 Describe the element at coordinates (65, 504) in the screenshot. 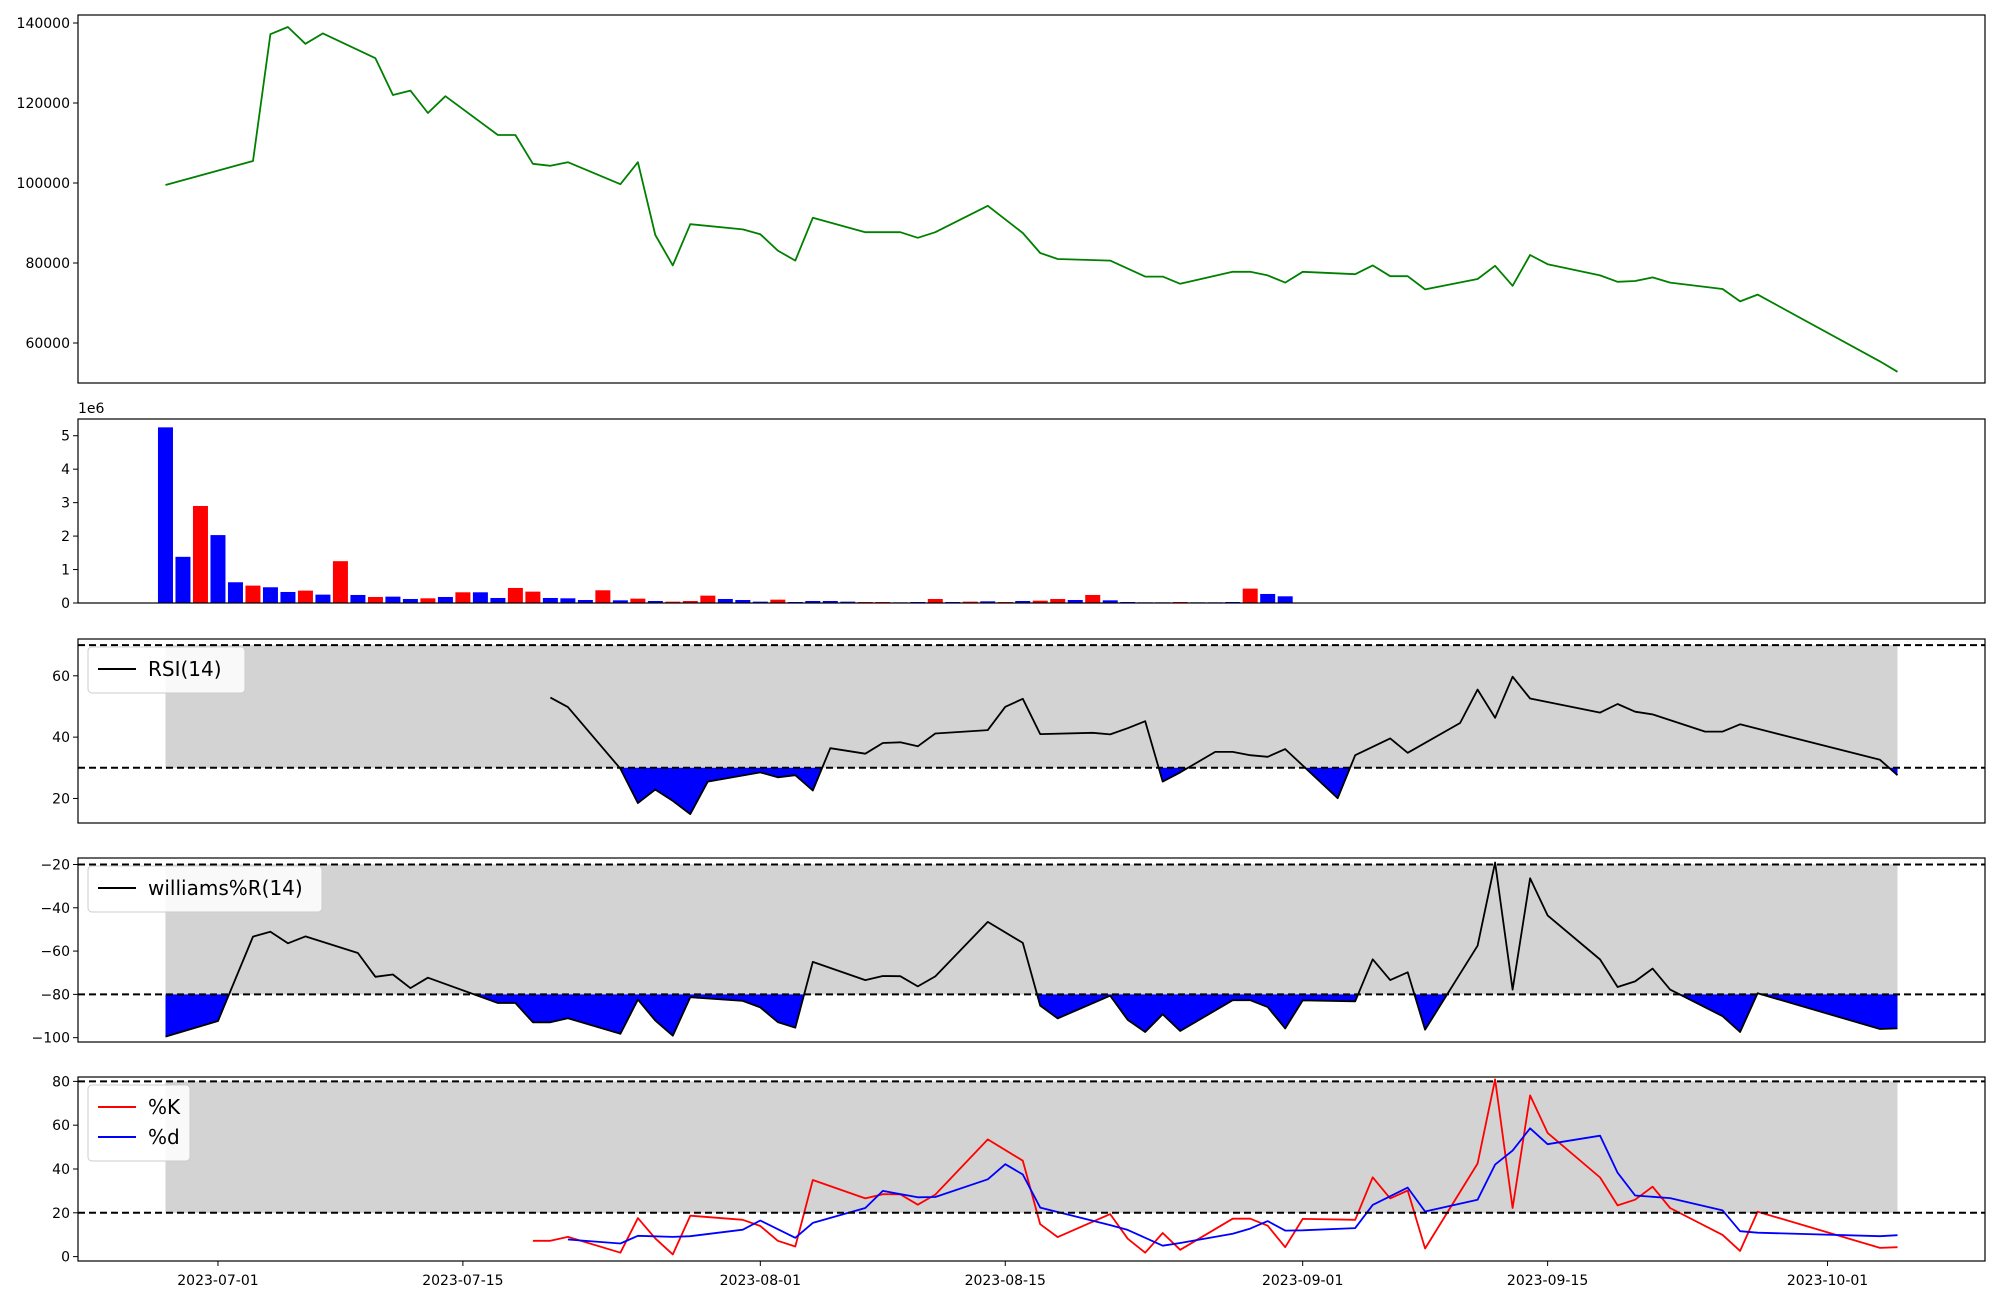

I see `y-tick-label: 3` at that location.